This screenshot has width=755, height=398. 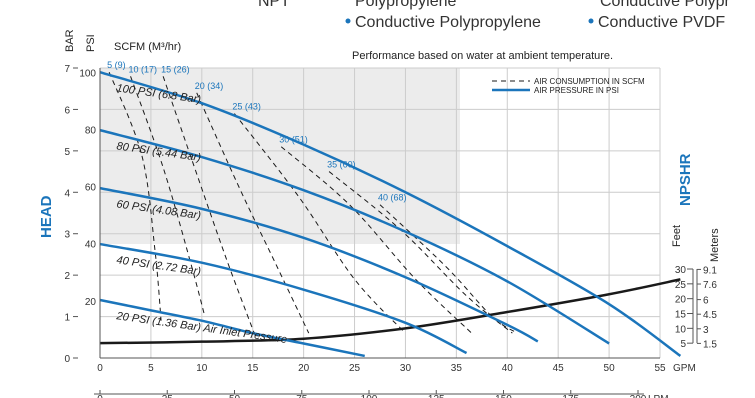 I want to click on lpm-tick-label: 200, so click(x=638, y=396).